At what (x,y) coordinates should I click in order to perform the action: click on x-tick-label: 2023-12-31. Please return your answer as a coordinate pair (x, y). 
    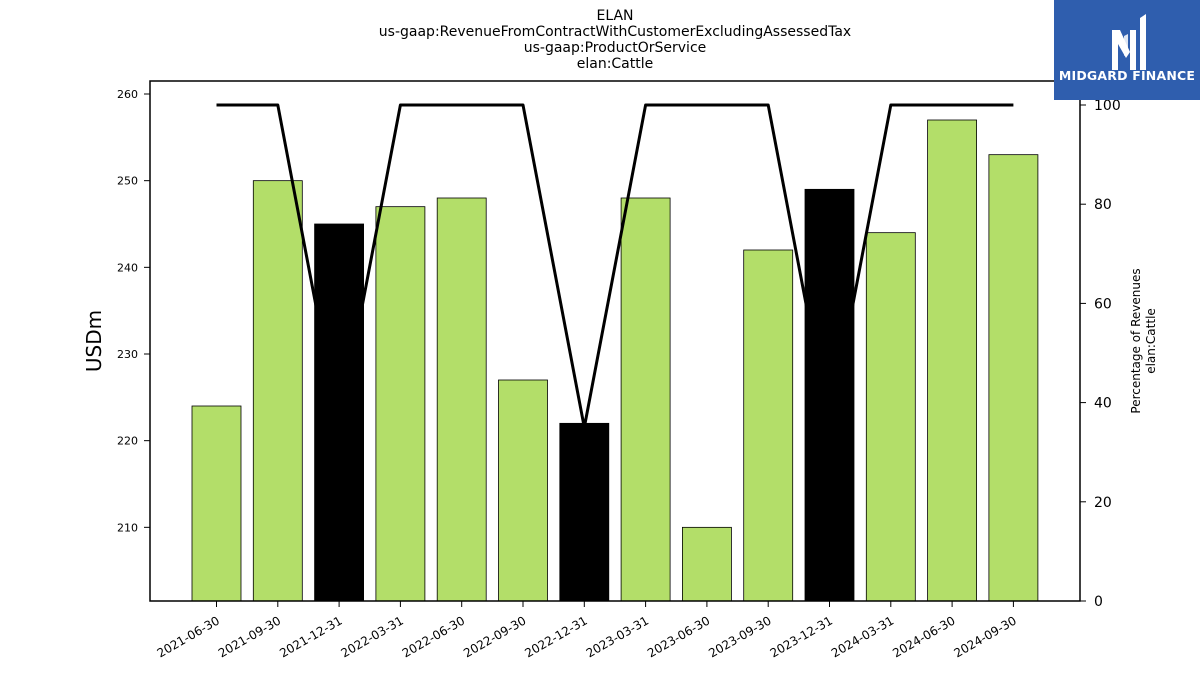
    Looking at the image, I should click on (801, 636).